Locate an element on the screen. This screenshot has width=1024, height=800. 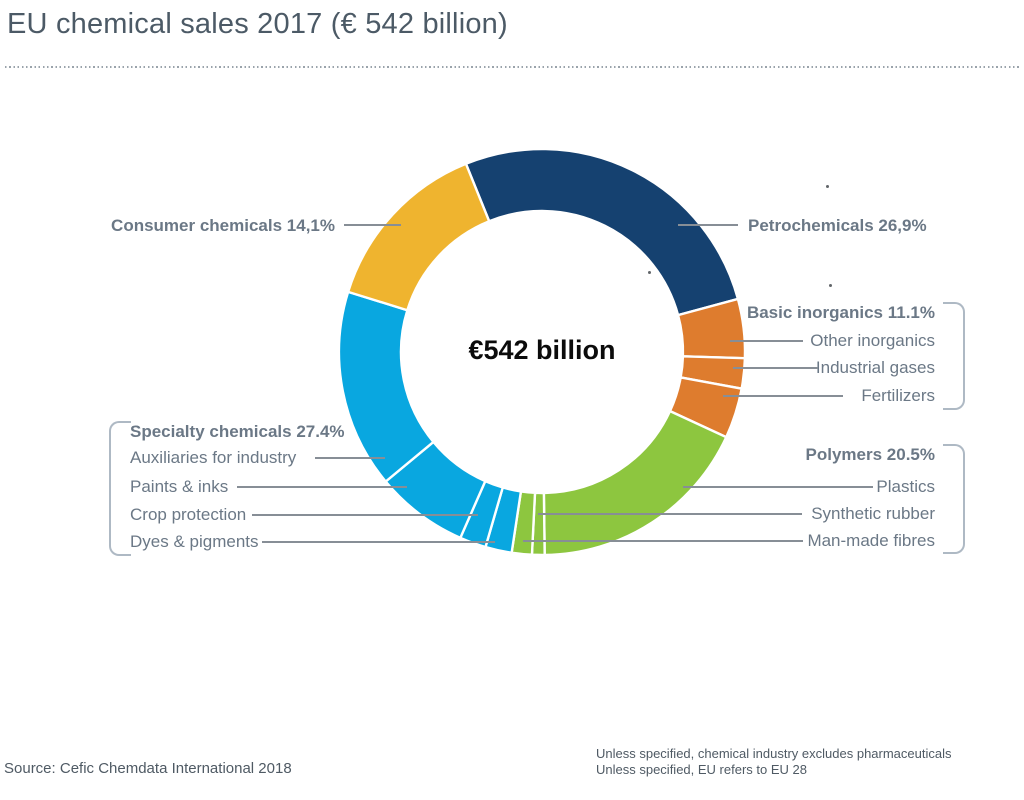
leader-line-paints-inks is located at coordinates (322, 487).